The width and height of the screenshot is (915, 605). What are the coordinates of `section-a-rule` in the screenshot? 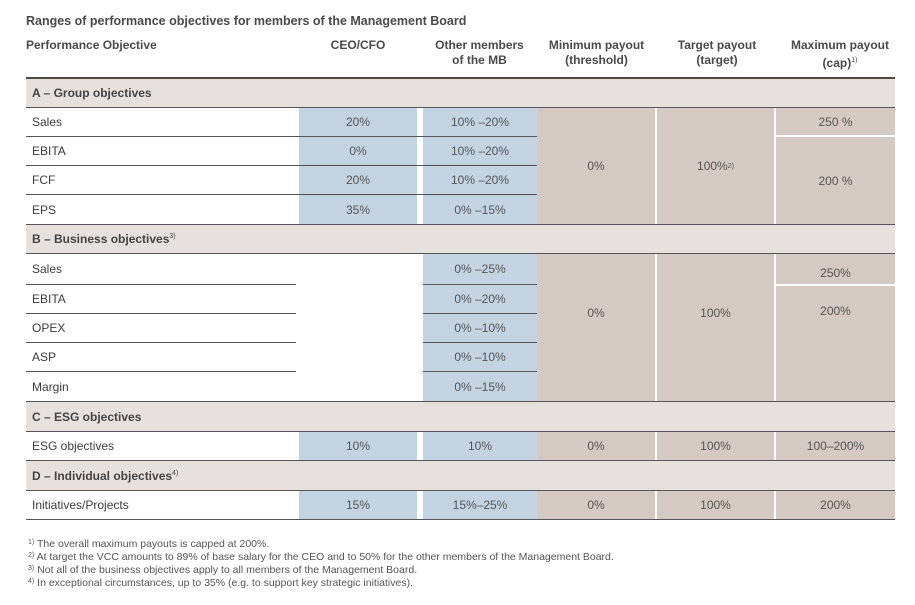 It's located at (460, 107).